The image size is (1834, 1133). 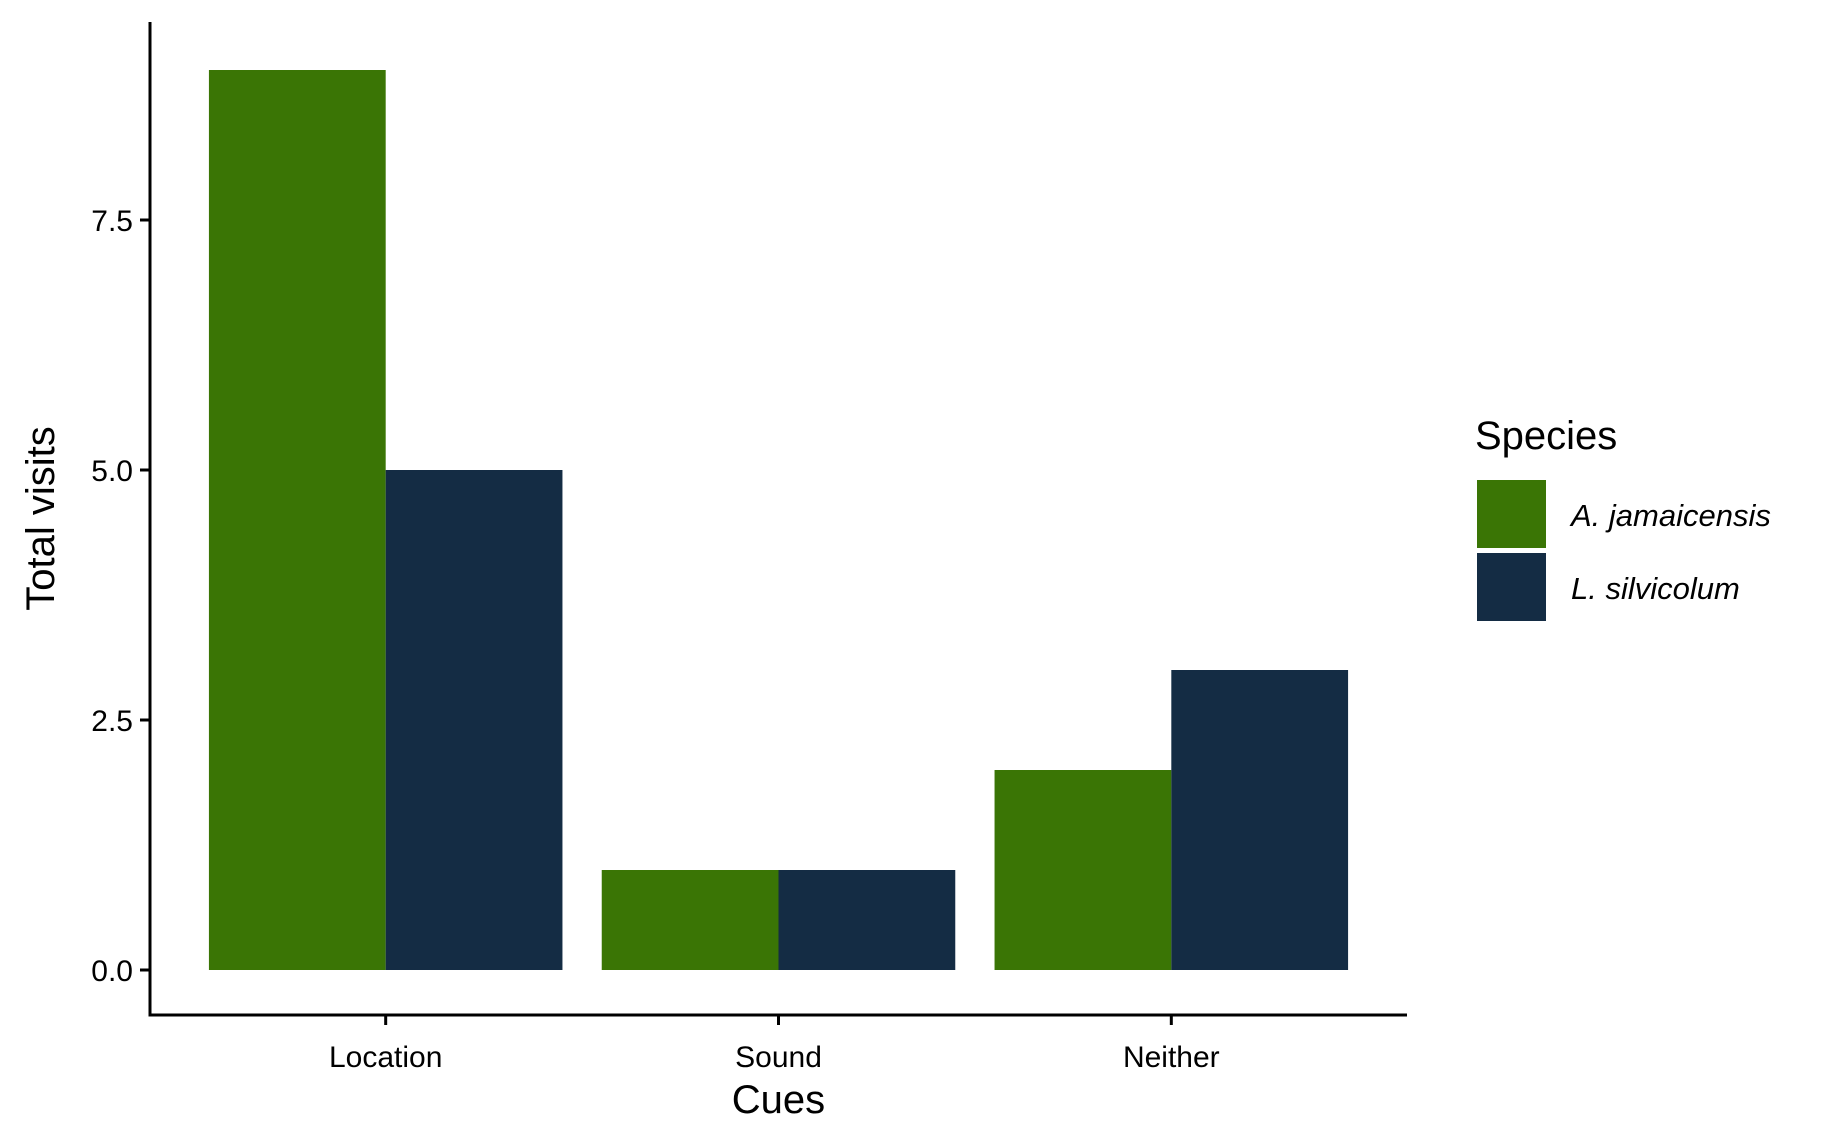 What do you see at coordinates (112, 721) in the screenshot?
I see `y-tick-label: 2.5` at bounding box center [112, 721].